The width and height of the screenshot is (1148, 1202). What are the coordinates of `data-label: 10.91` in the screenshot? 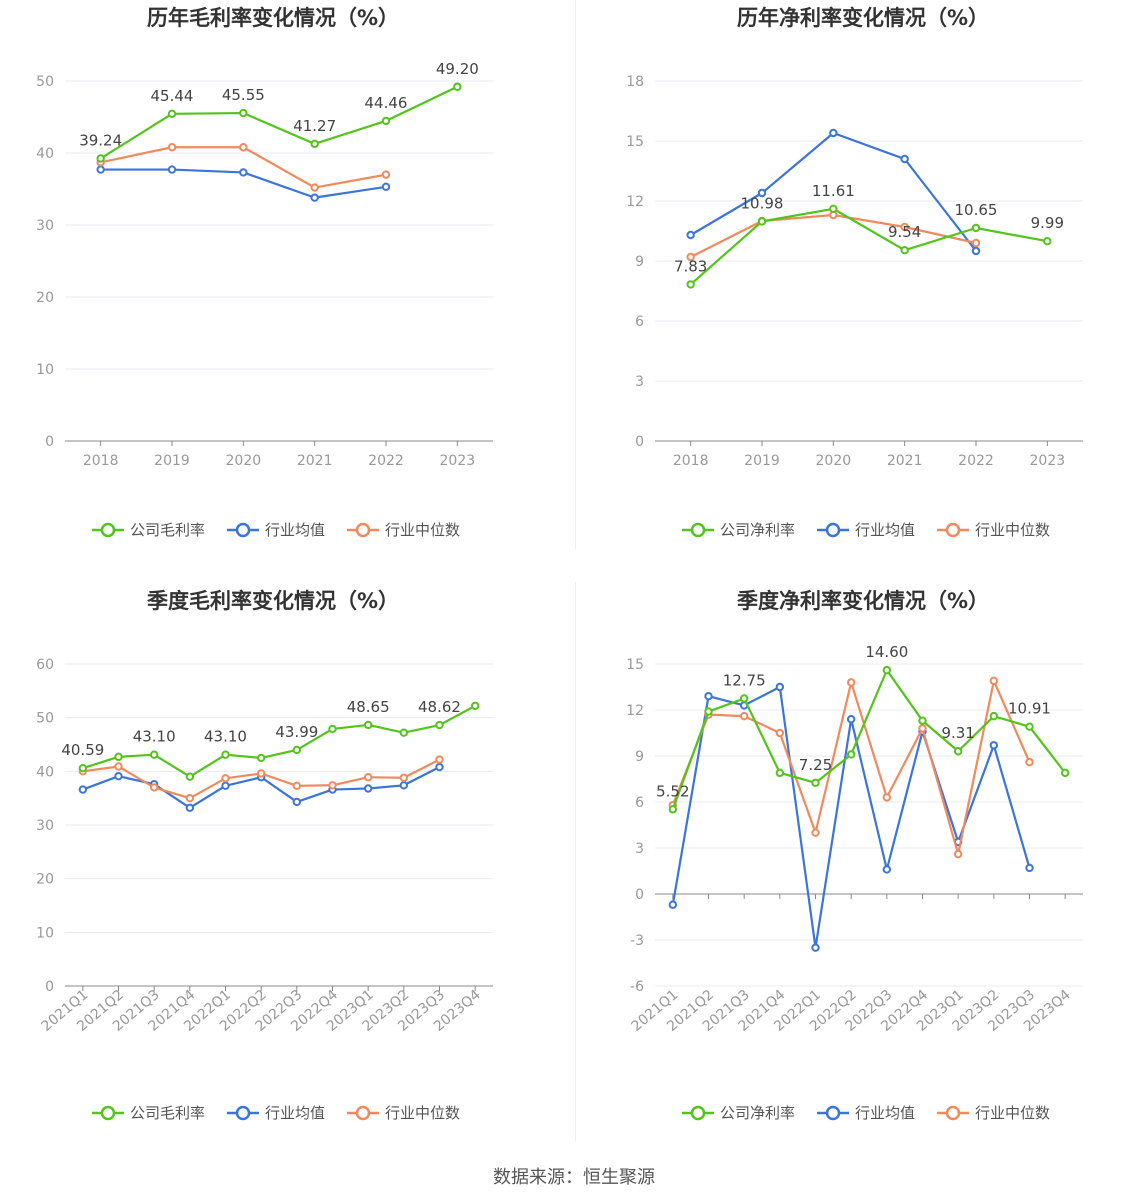 It's located at (1029, 709).